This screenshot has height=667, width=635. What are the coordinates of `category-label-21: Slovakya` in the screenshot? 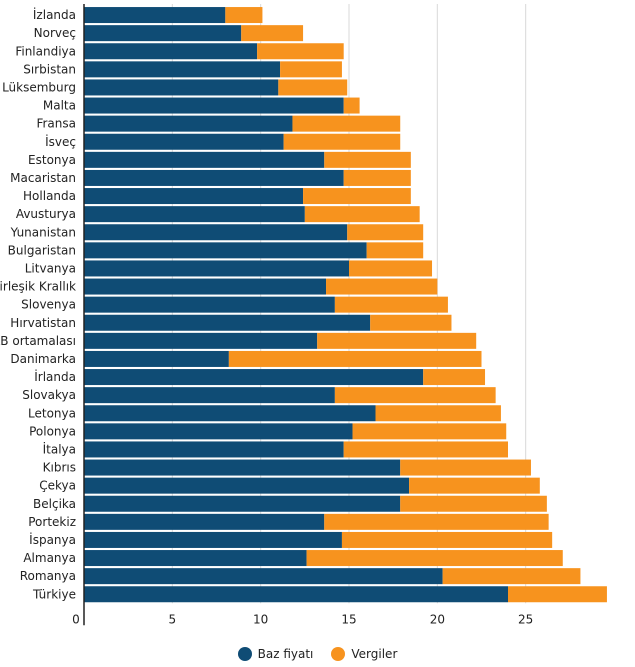 It's located at (49, 395).